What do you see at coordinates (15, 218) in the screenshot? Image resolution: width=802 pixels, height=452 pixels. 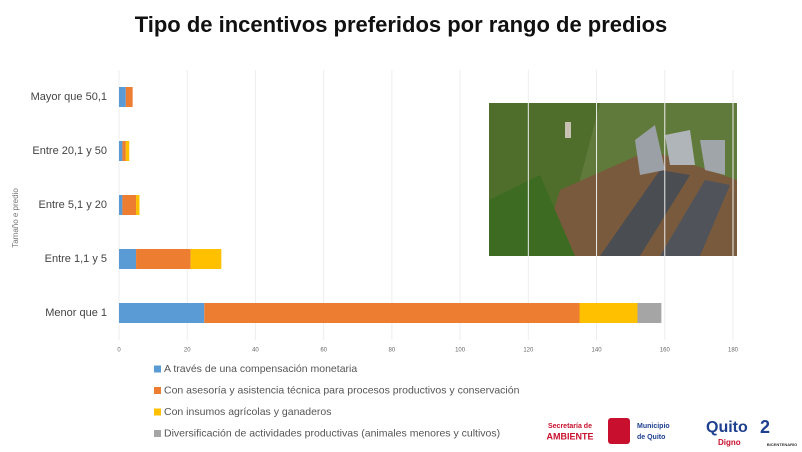 I see `y-axis-label: Tamaño e predio` at bounding box center [15, 218].